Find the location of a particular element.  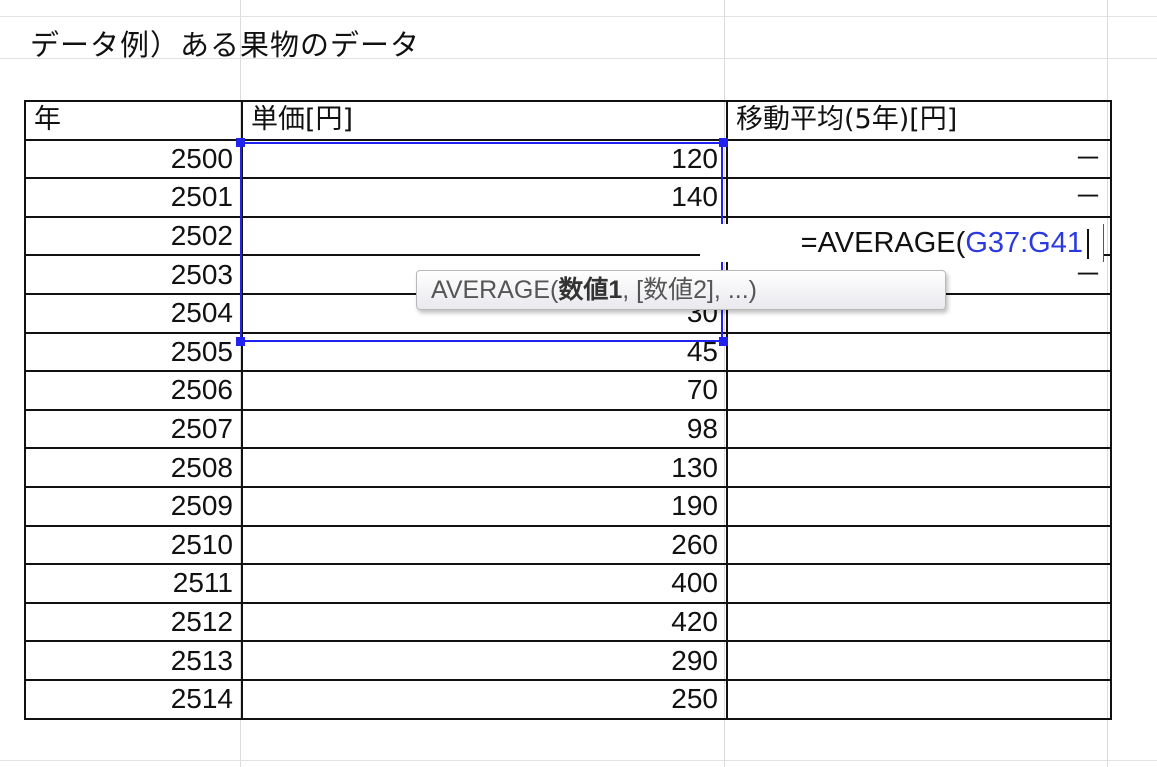

price-cell: 420 is located at coordinates (484, 622).